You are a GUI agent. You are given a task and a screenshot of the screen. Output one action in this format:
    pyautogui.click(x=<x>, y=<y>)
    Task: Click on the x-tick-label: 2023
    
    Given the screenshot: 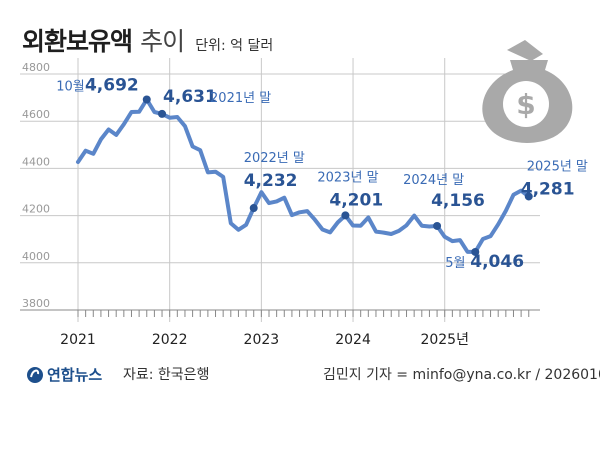 What is the action you would take?
    pyautogui.click(x=262, y=340)
    